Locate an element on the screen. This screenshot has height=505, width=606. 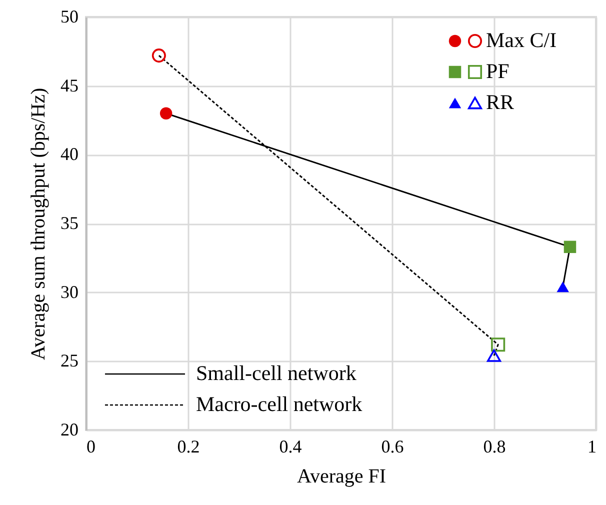
x-tick-label: 0.2 is located at coordinates (188, 446).